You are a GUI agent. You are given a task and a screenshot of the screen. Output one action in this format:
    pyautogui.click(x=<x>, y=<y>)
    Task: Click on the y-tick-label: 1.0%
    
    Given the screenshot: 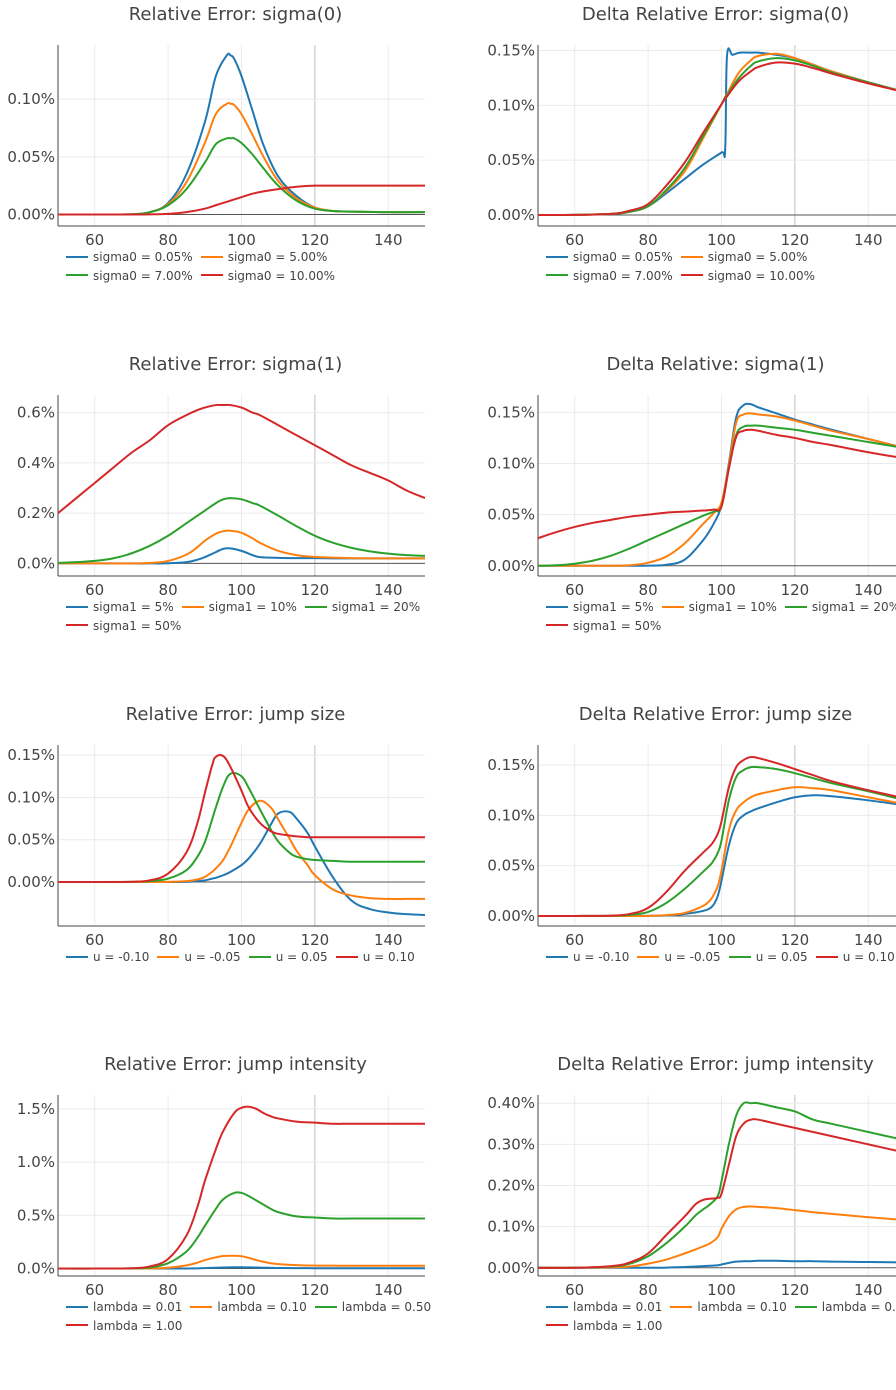 What is the action you would take?
    pyautogui.click(x=36, y=1162)
    